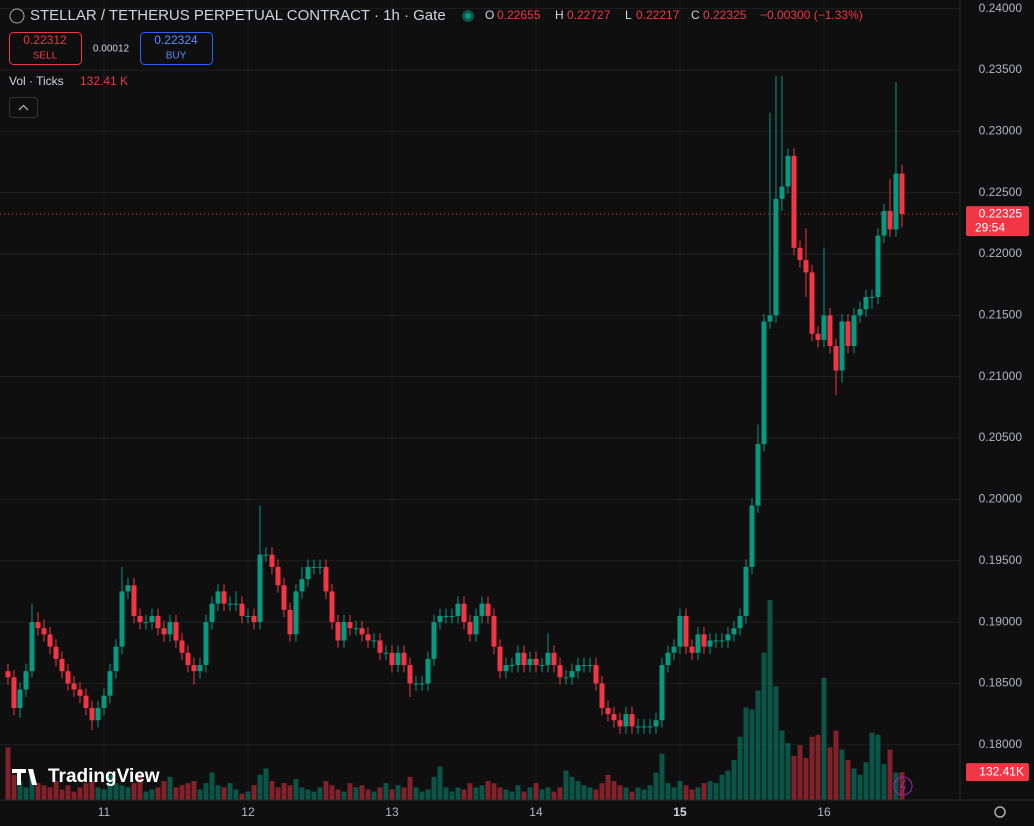 The width and height of the screenshot is (1034, 826). I want to click on y-tick-label: 0.20000, so click(1001, 499).